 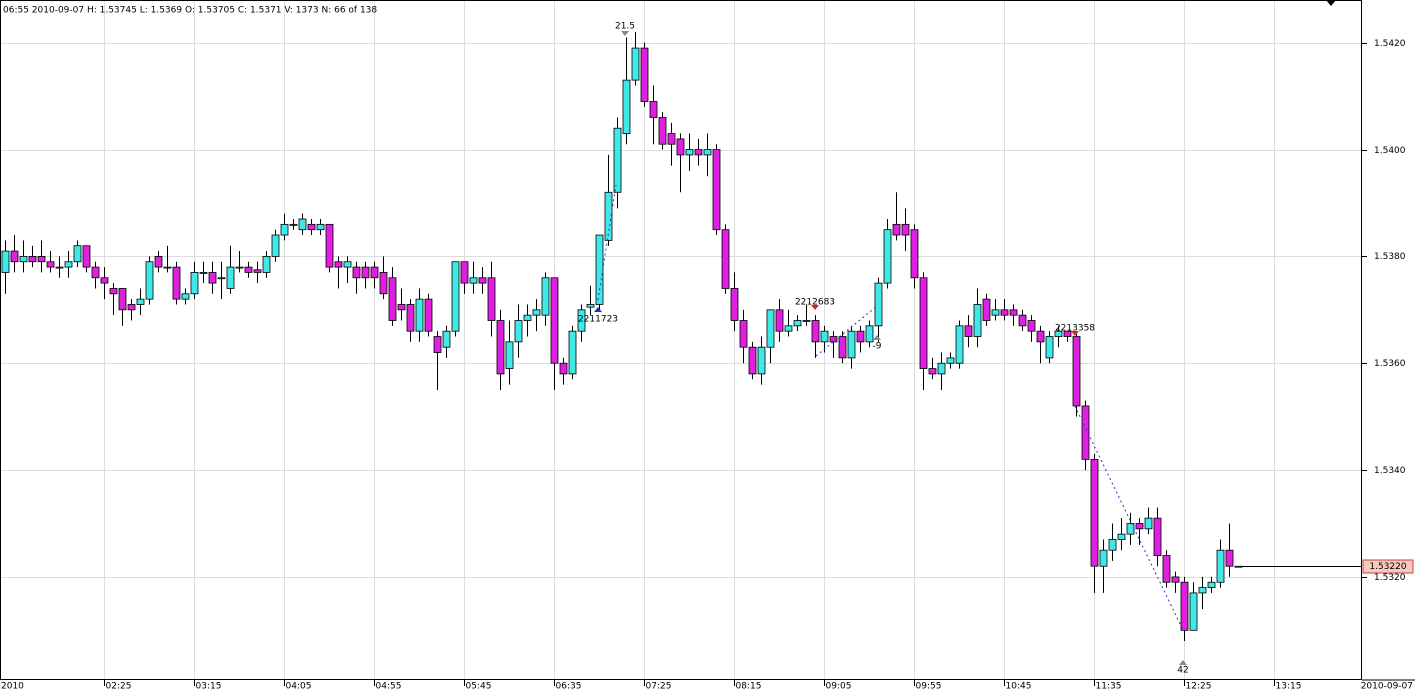 I want to click on y-tick-label: 1.5320, so click(x=1390, y=578).